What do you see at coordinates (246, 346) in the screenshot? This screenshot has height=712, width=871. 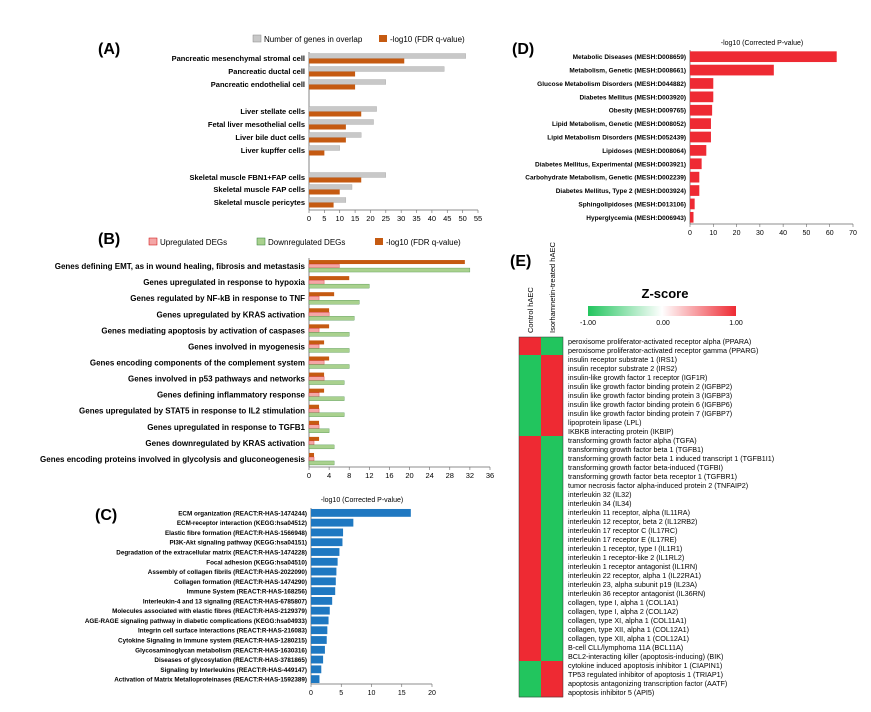 I see `category-label-b: Genes involved in myogenesis` at bounding box center [246, 346].